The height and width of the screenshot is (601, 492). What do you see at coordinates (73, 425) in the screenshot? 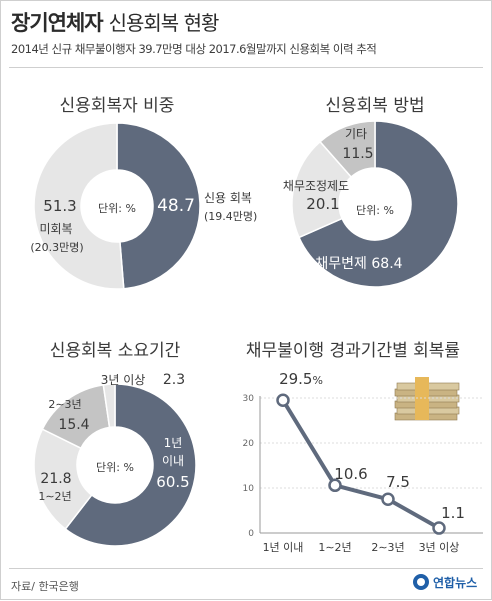
I see `chart3-value-label: 15.4` at bounding box center [73, 425].